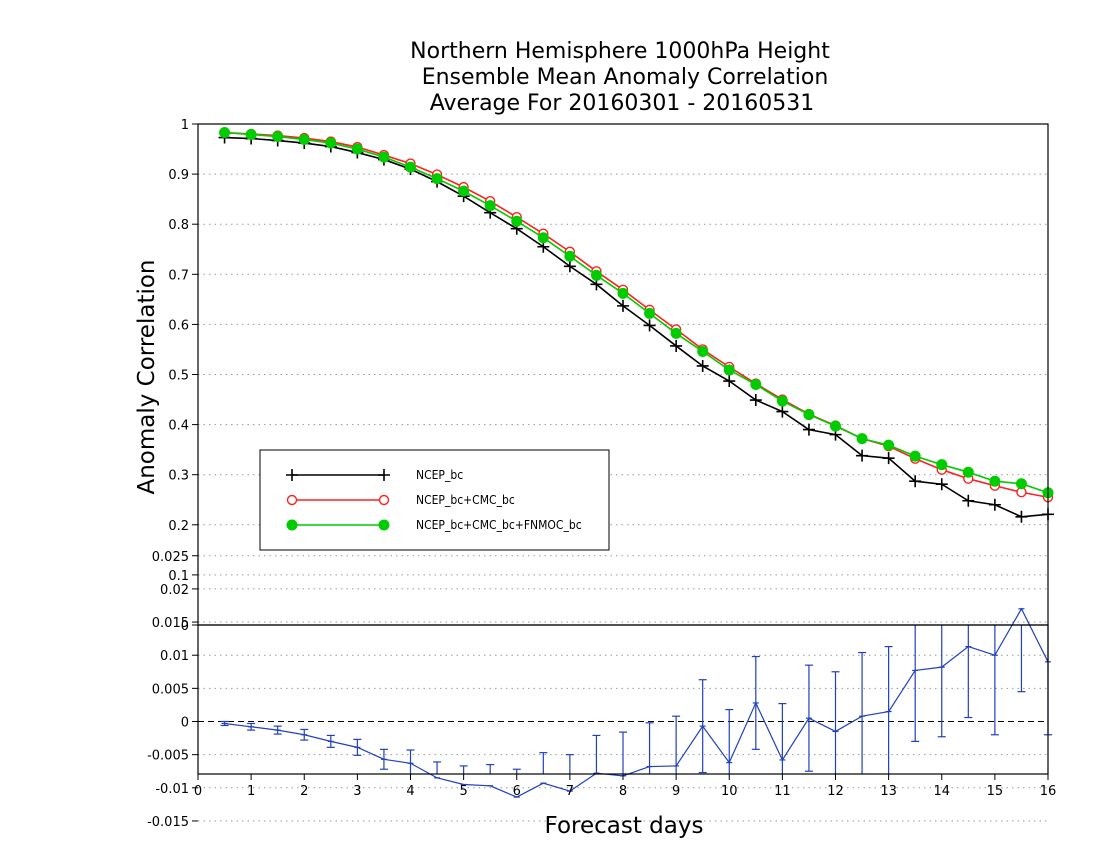 This screenshot has width=1100, height=850. Describe the element at coordinates (1048, 791) in the screenshot. I see `x-tick-label: 16` at that location.